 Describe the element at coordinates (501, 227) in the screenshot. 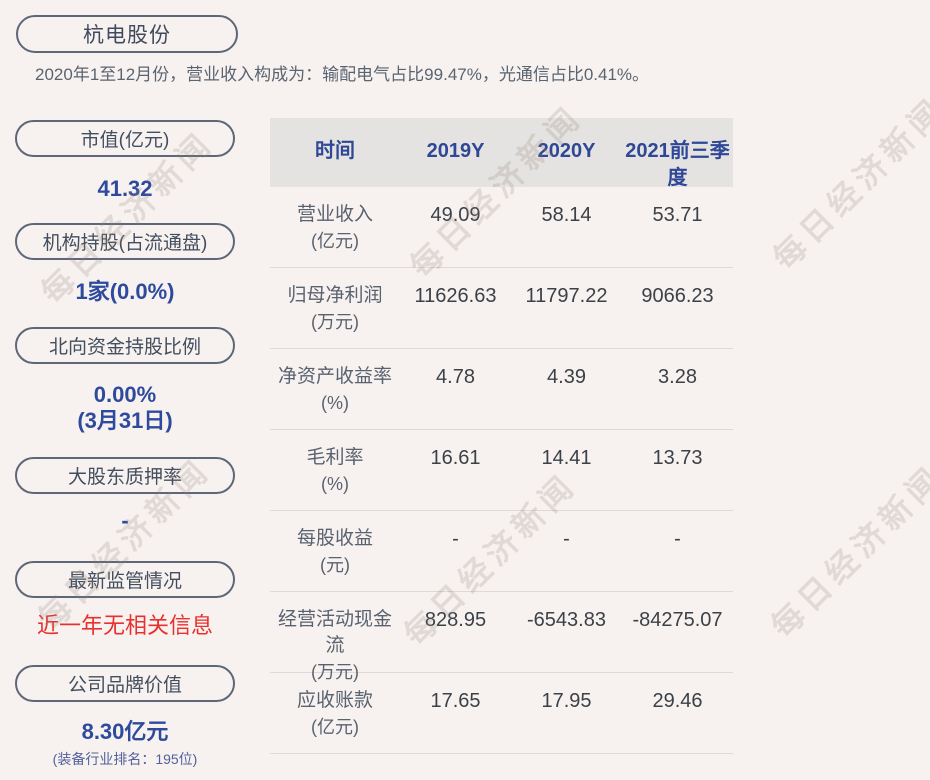

I see `table-row-revenue: 营业收入 (亿元) 49.09 58.14 53.71` at that location.